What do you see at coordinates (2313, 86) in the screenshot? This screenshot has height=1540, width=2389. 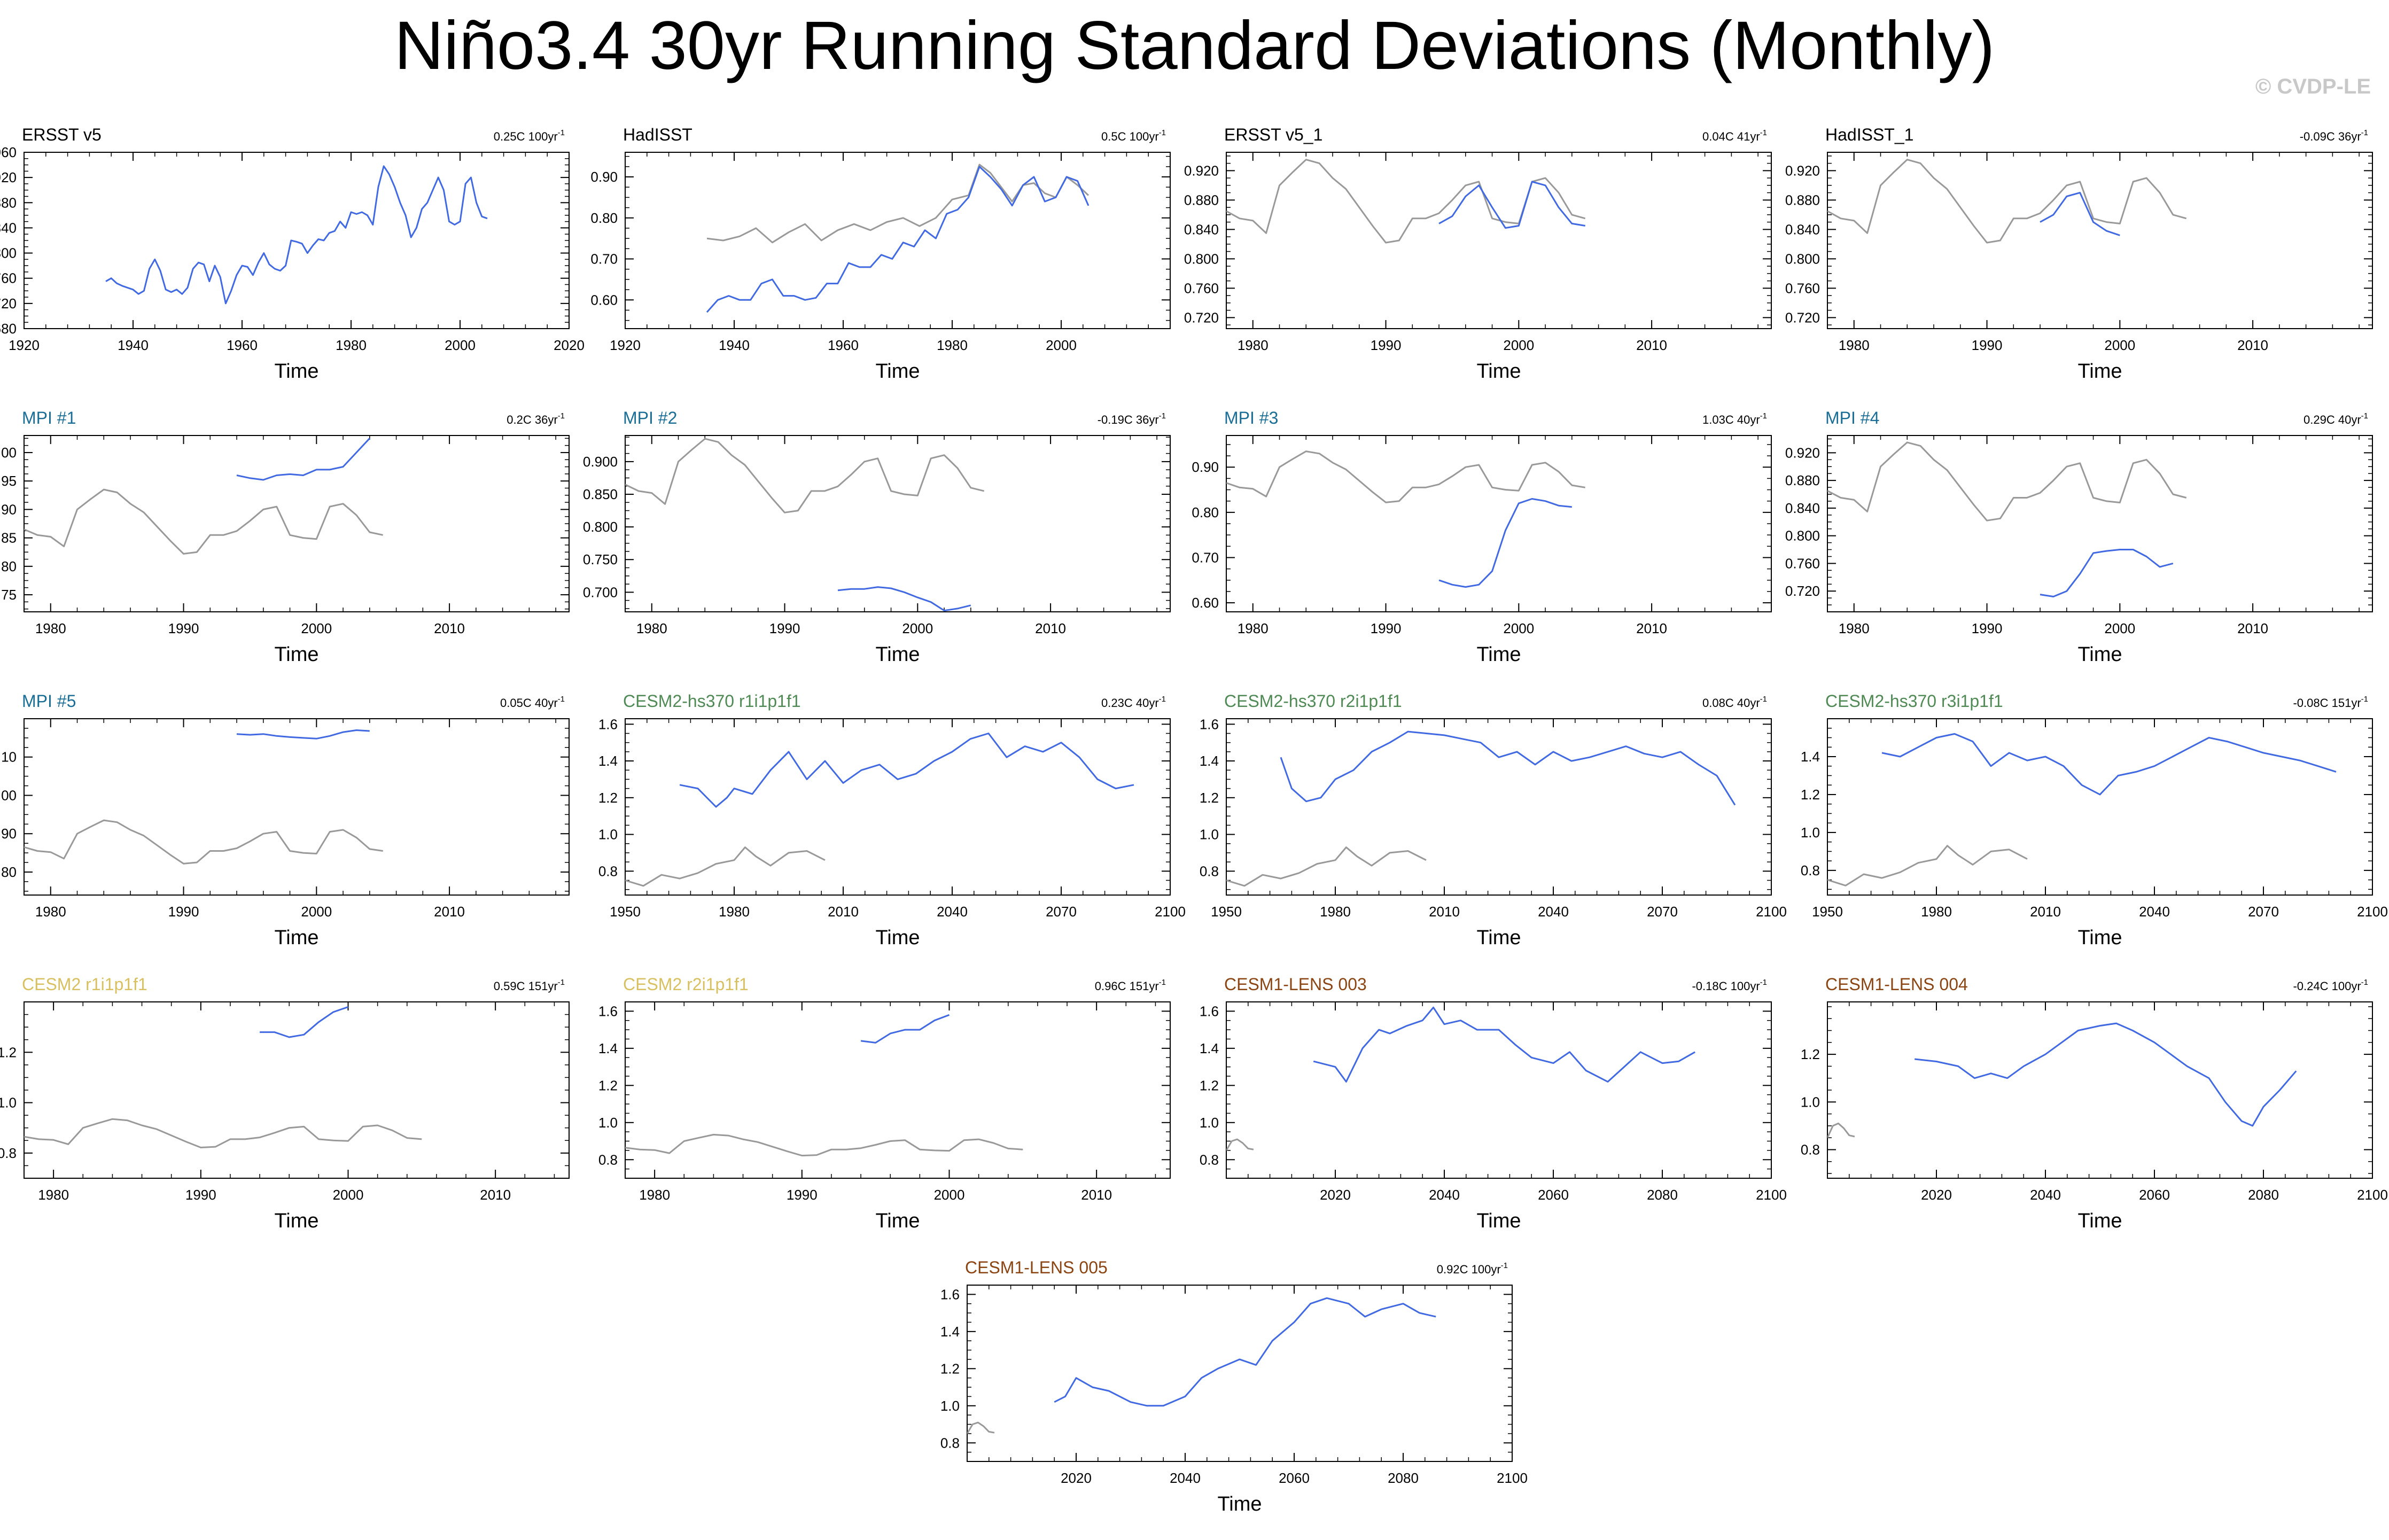 I see `watermark-label: © CVDP-LE` at bounding box center [2313, 86].